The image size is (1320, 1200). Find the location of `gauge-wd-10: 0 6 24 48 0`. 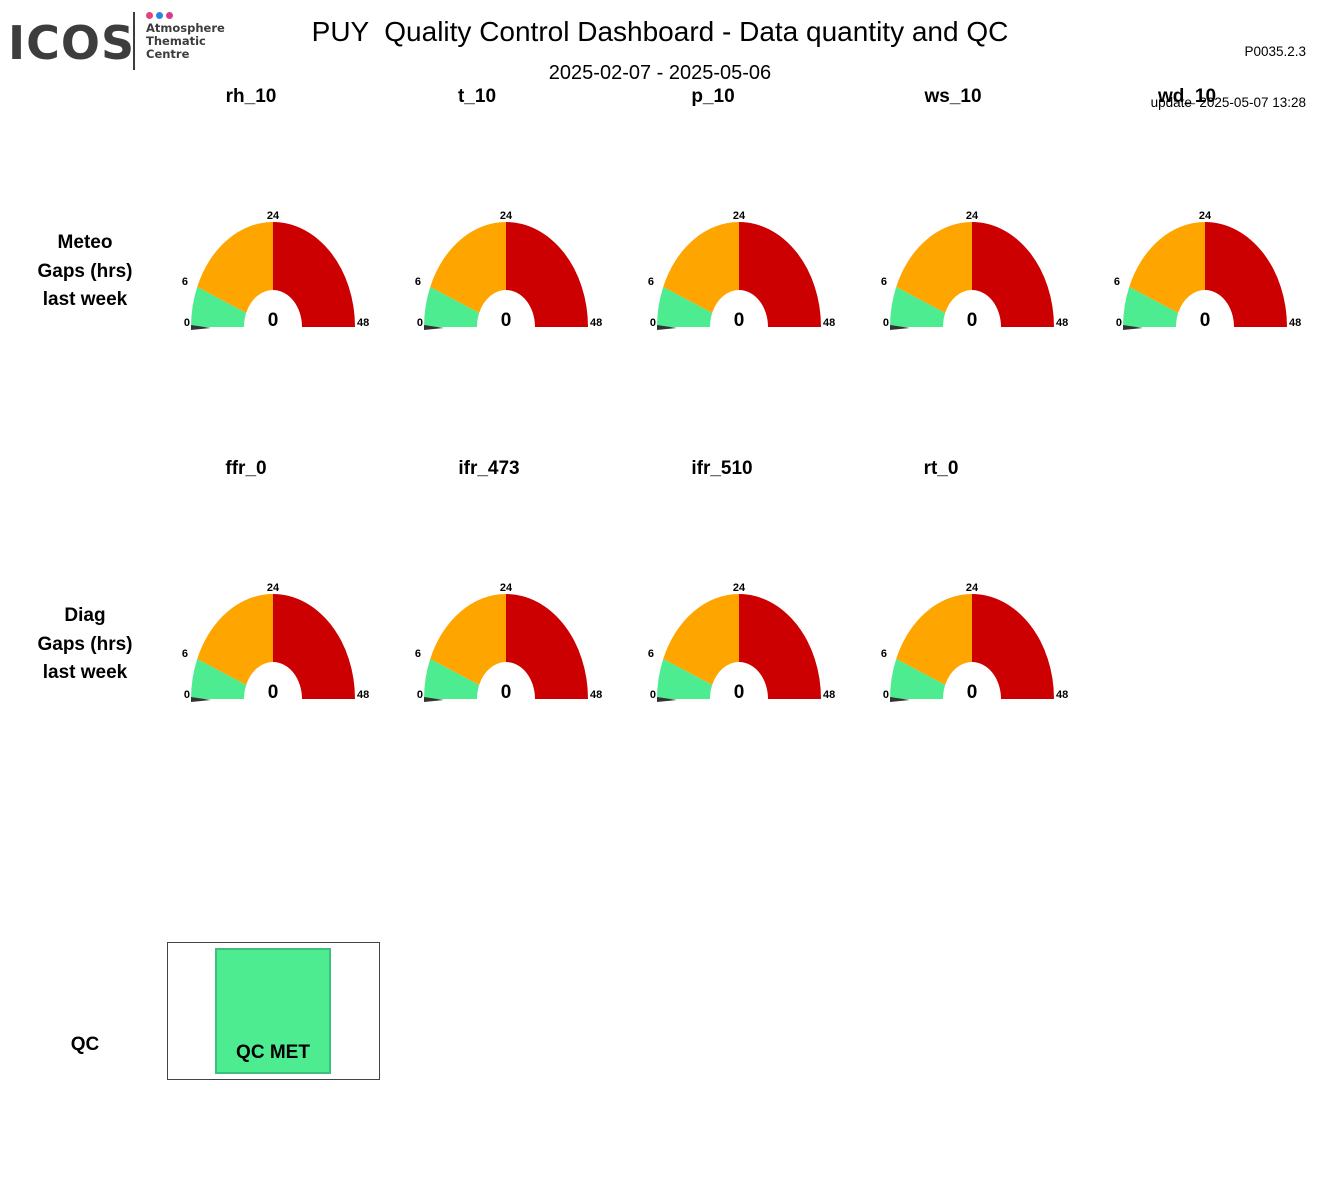

gauge-wd-10: 0 6 24 48 0 is located at coordinates (1207, 270).